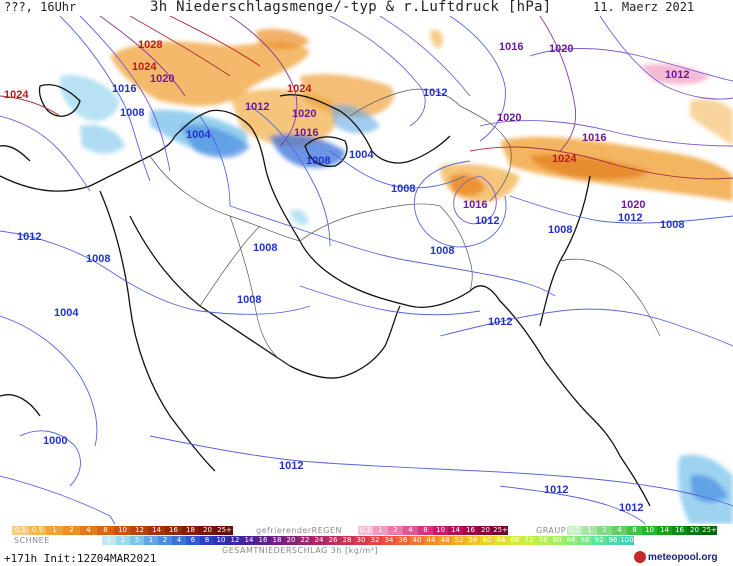  I want to click on legend-swatch: 60, so click(487, 540).